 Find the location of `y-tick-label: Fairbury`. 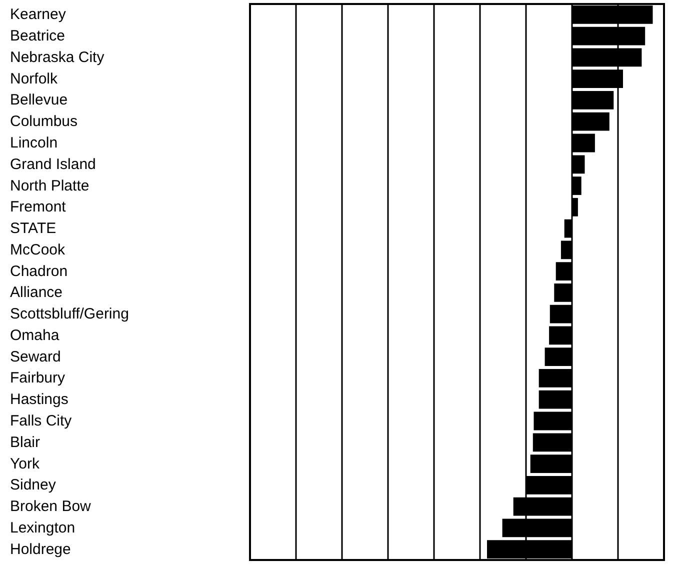

y-tick-label: Fairbury is located at coordinates (38, 378).